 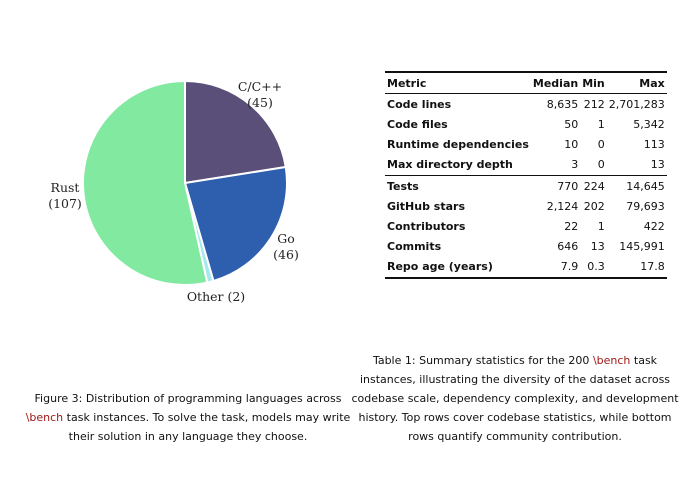 I want to click on table-row: Code files 50 1 5,342, so click(x=526, y=124).